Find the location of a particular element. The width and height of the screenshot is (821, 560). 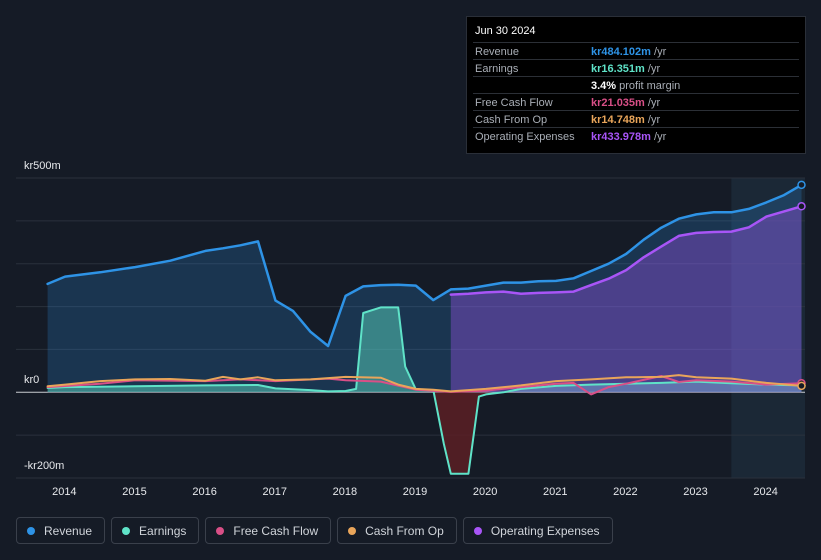

tooltip-row-label: Earnings is located at coordinates (497, 69).